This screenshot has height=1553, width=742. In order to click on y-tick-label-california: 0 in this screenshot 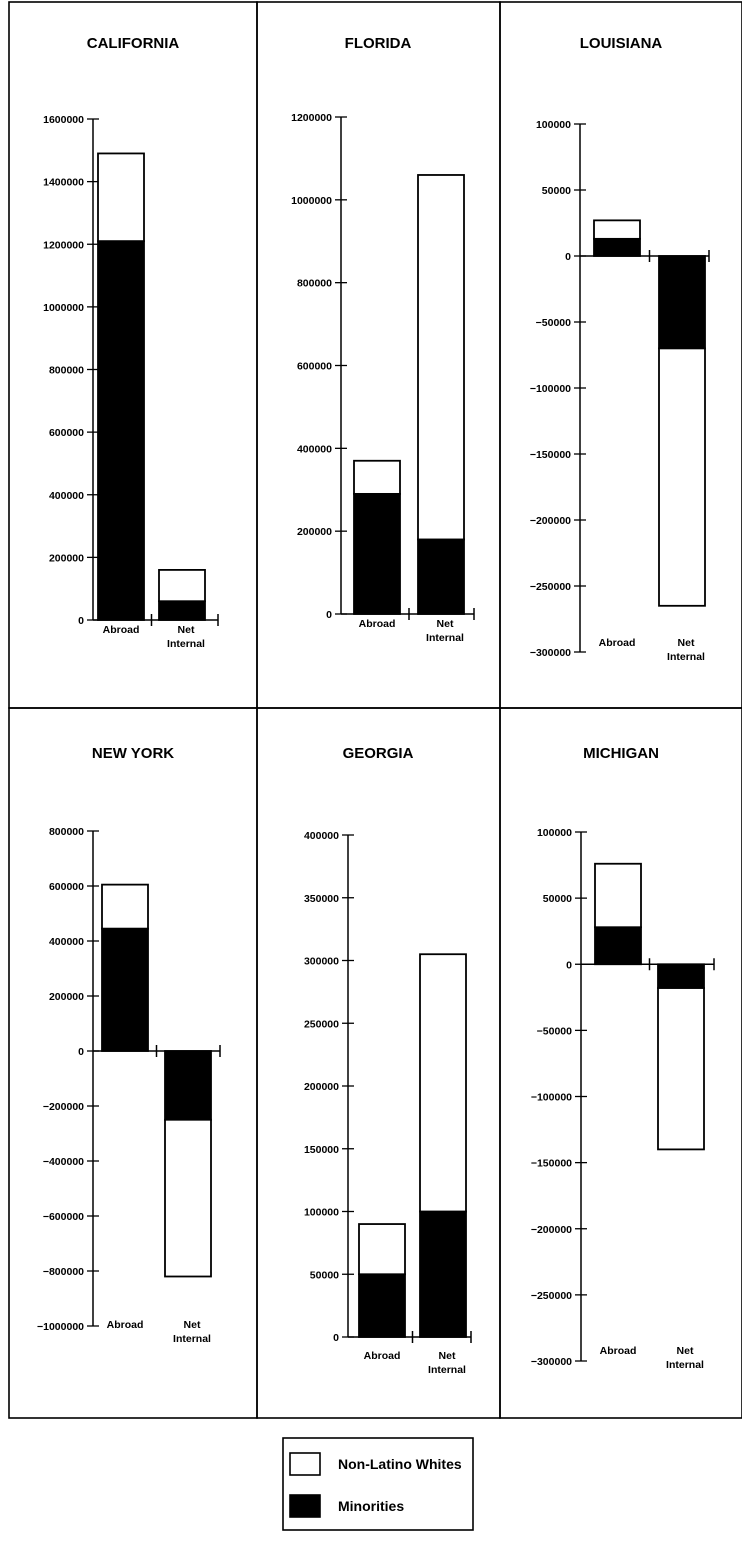, I will do `click(81, 621)`.